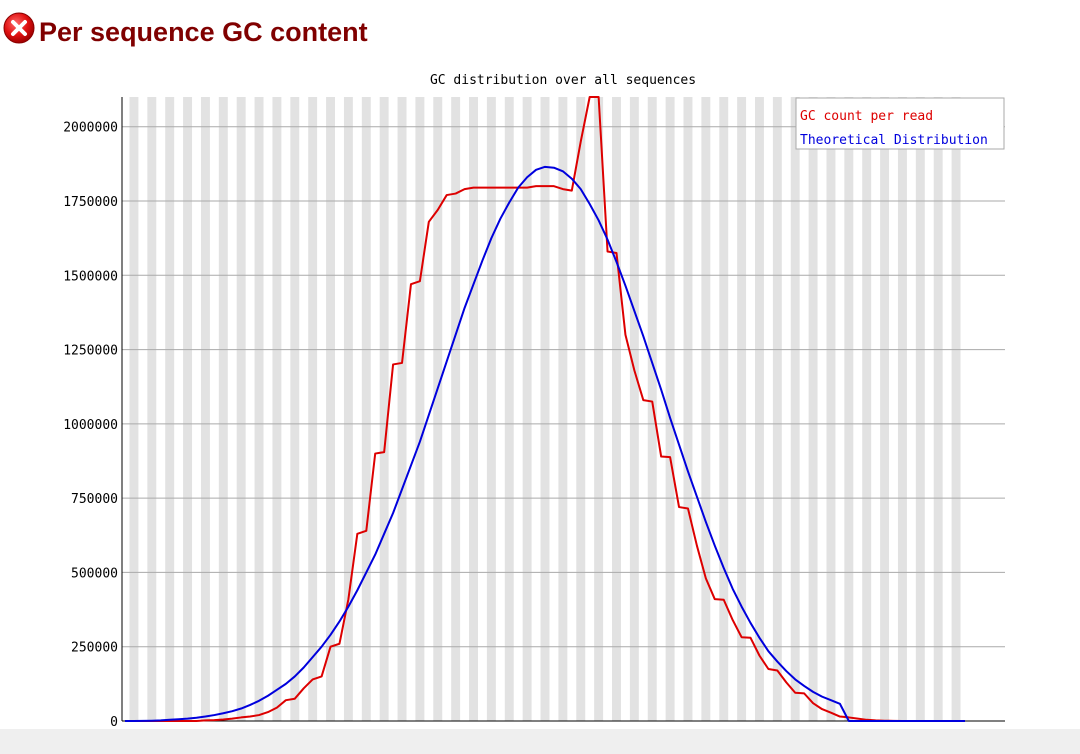 This screenshot has width=1080, height=754. Describe the element at coordinates (94, 573) in the screenshot. I see `y-tick-label: 500000` at that location.